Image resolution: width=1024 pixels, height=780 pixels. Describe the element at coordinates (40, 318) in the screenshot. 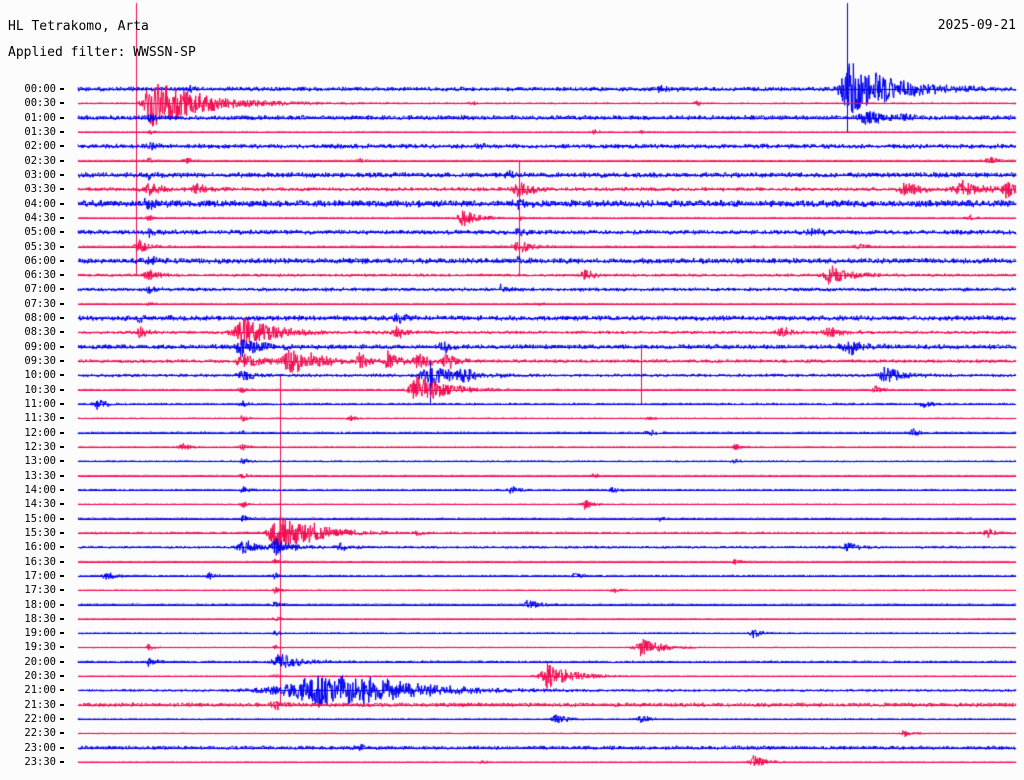

I see `time-axis-label: 08:00` at that location.